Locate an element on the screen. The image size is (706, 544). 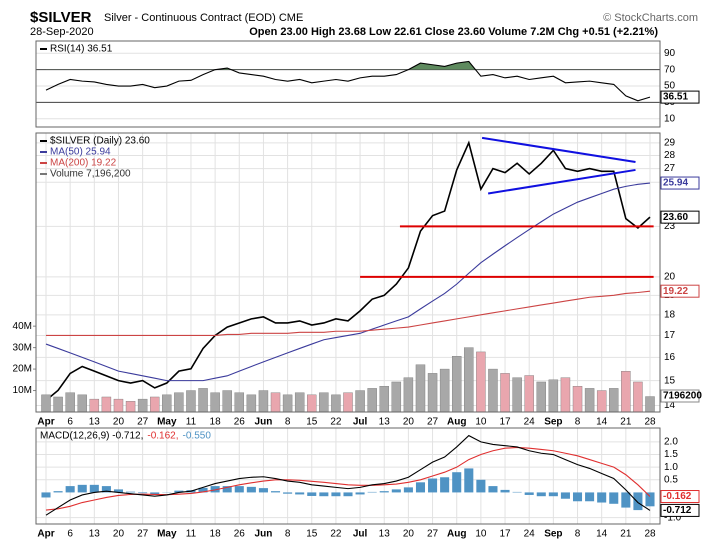
symbol: $SILVER is located at coordinates (61, 17).